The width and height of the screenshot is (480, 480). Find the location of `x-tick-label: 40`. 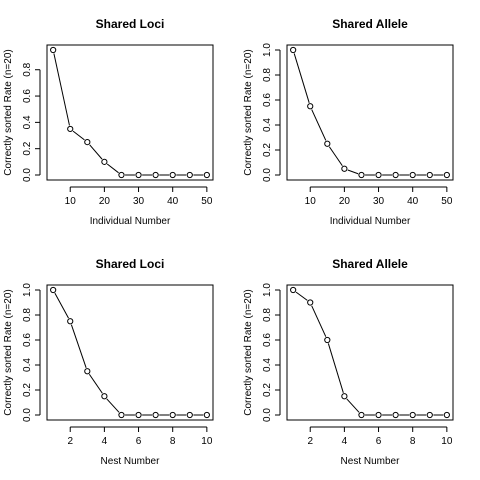

x-tick-label: 40 is located at coordinates (413, 201).